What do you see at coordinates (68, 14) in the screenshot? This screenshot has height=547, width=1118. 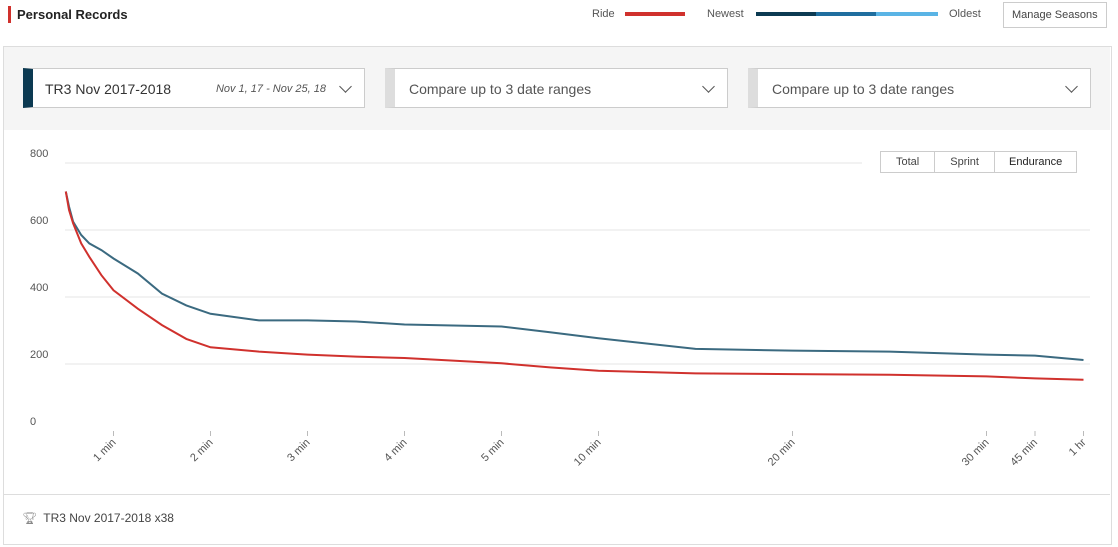 I see `page-title: Personal Records` at bounding box center [68, 14].